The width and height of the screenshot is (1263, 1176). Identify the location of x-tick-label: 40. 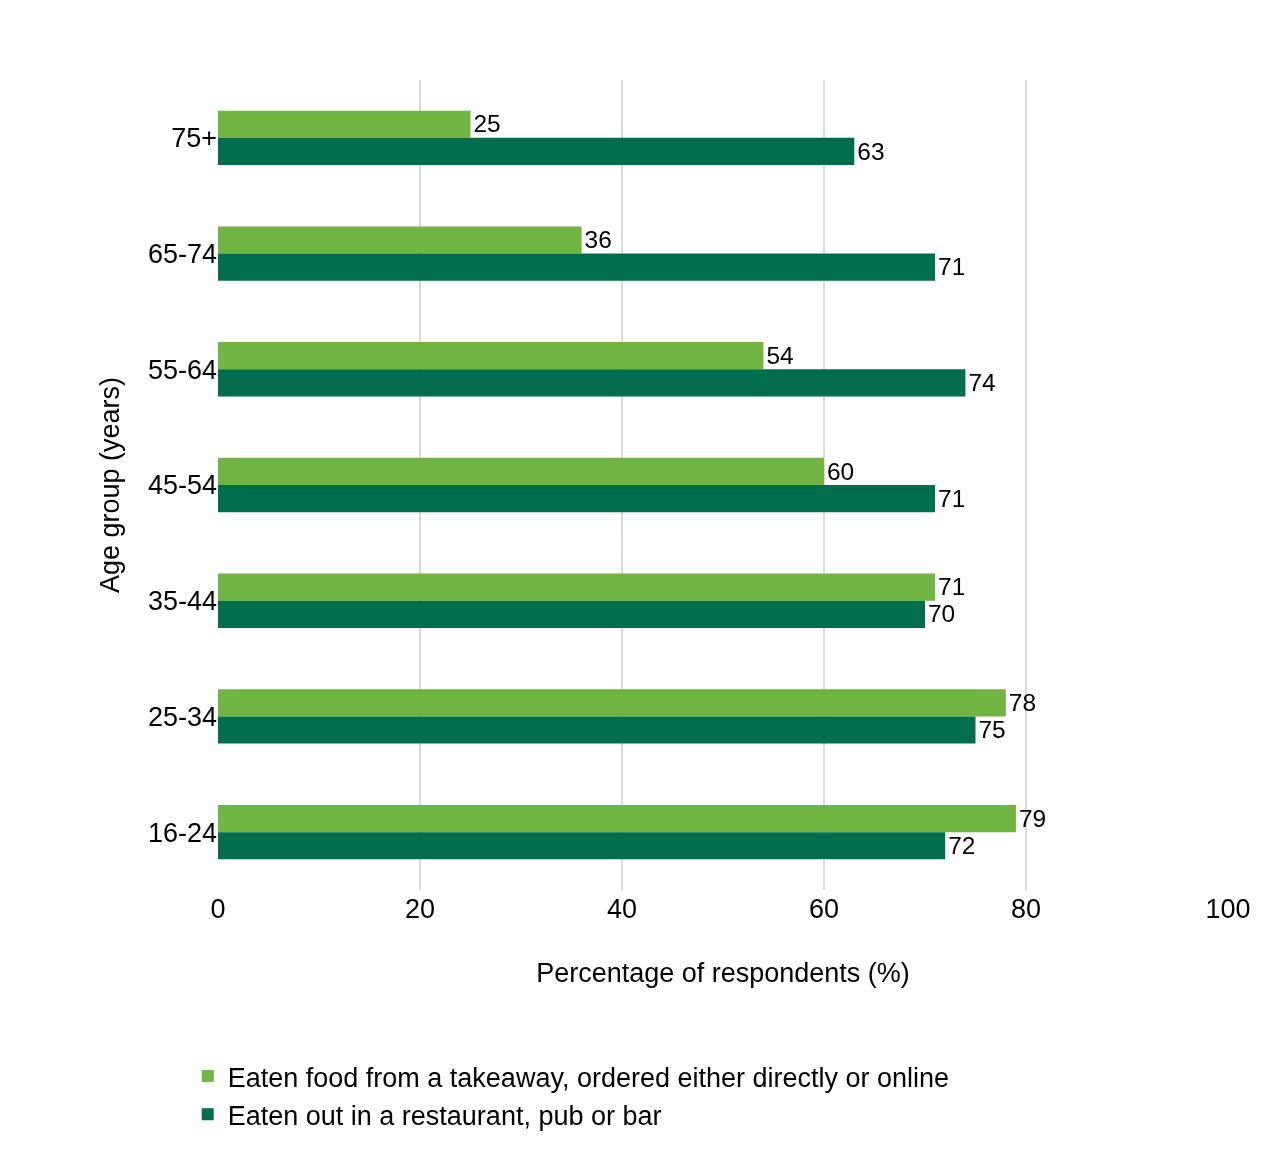
(622, 909).